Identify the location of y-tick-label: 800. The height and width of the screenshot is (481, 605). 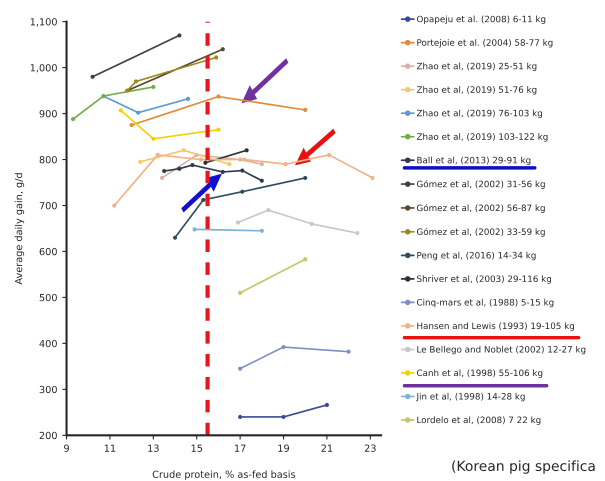
(48, 160).